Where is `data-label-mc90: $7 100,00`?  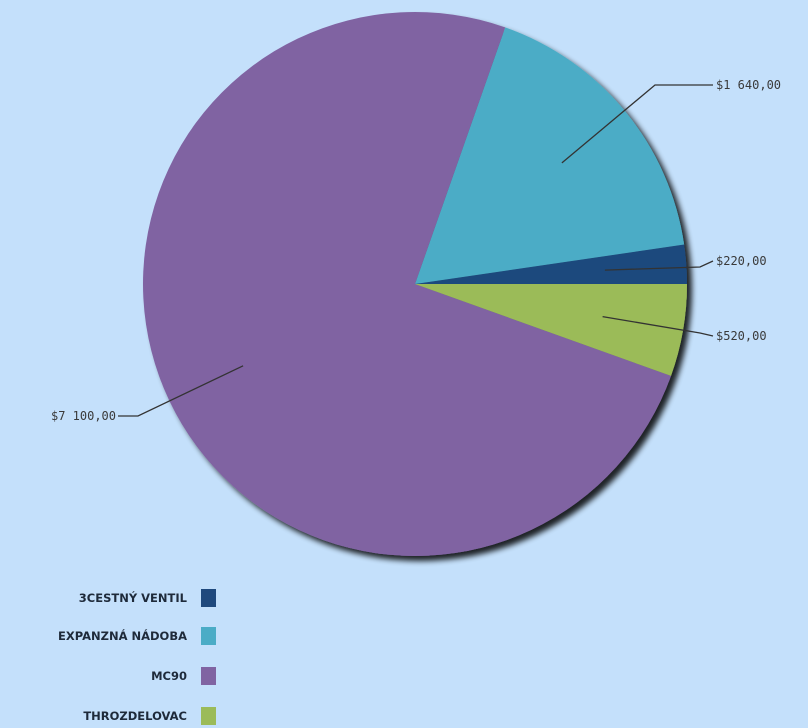 data-label-mc90: $7 100,00 is located at coordinates (83, 416).